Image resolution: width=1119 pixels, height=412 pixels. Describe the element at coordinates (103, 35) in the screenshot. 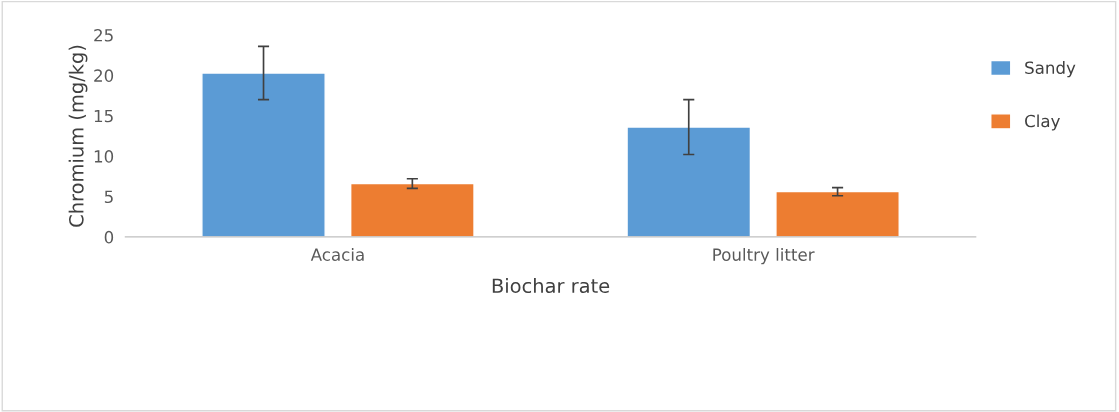

I see `y-tick-label: 25` at that location.